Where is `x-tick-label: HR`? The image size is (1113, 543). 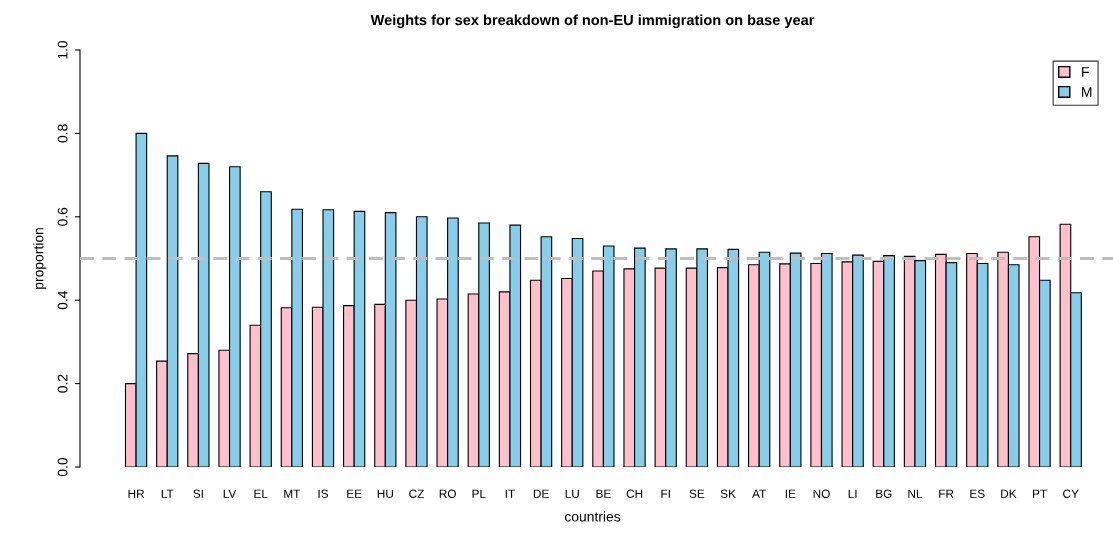 x-tick-label: HR is located at coordinates (136, 493).